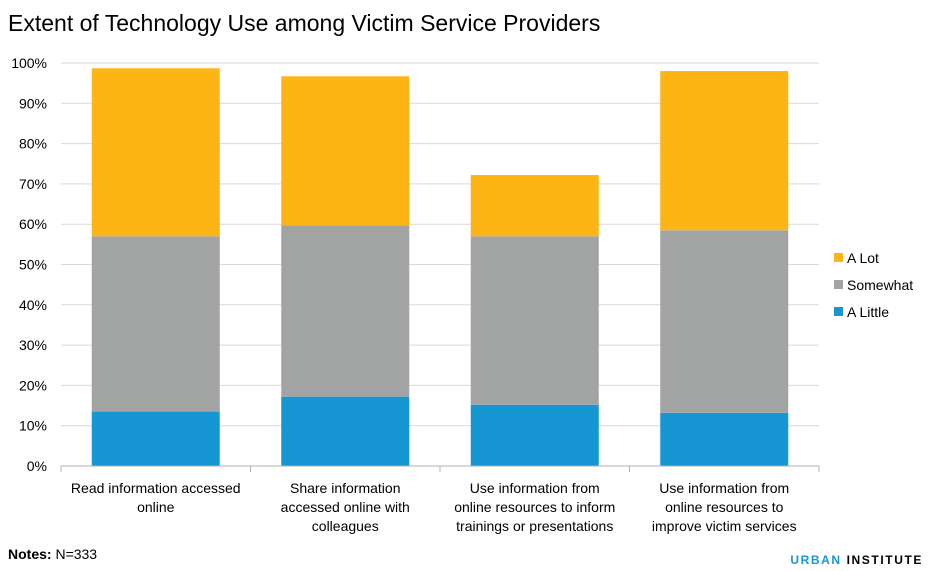 The height and width of the screenshot is (571, 931). What do you see at coordinates (882, 560) in the screenshot?
I see `brand-institute: INSTITUTE` at bounding box center [882, 560].